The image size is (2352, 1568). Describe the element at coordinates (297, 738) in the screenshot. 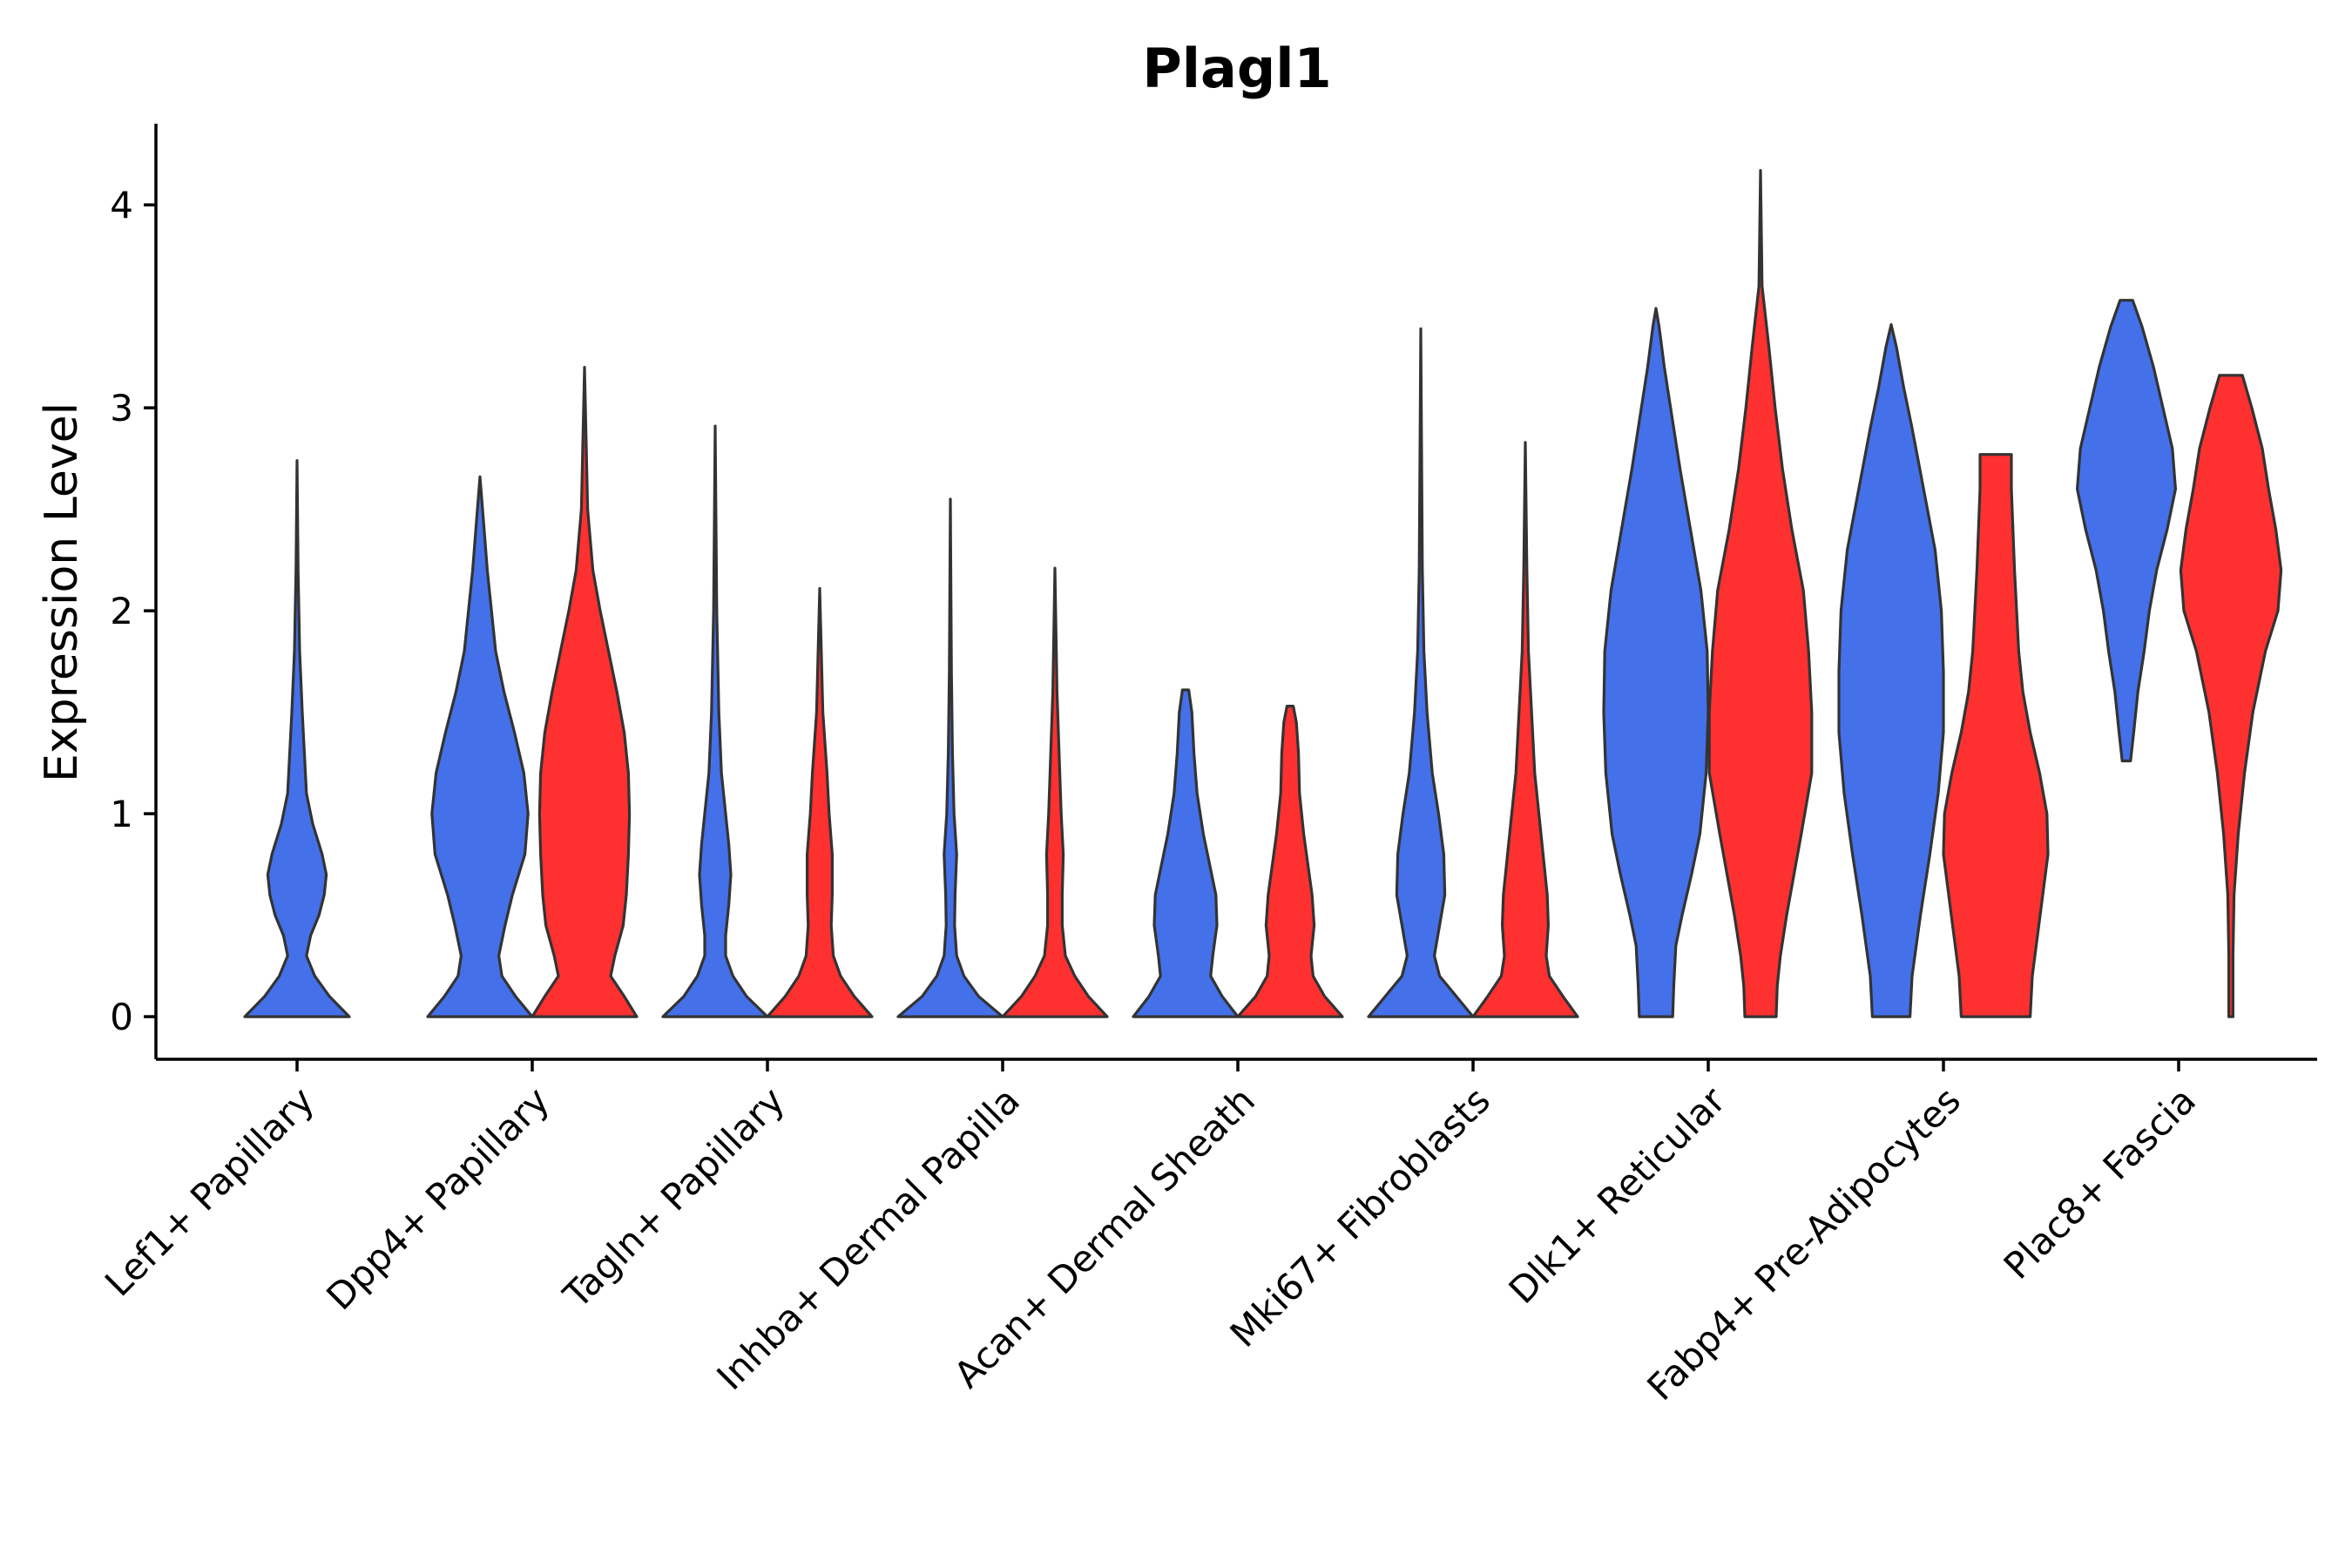

I see `violin-blue-lef1-papillary` at that location.